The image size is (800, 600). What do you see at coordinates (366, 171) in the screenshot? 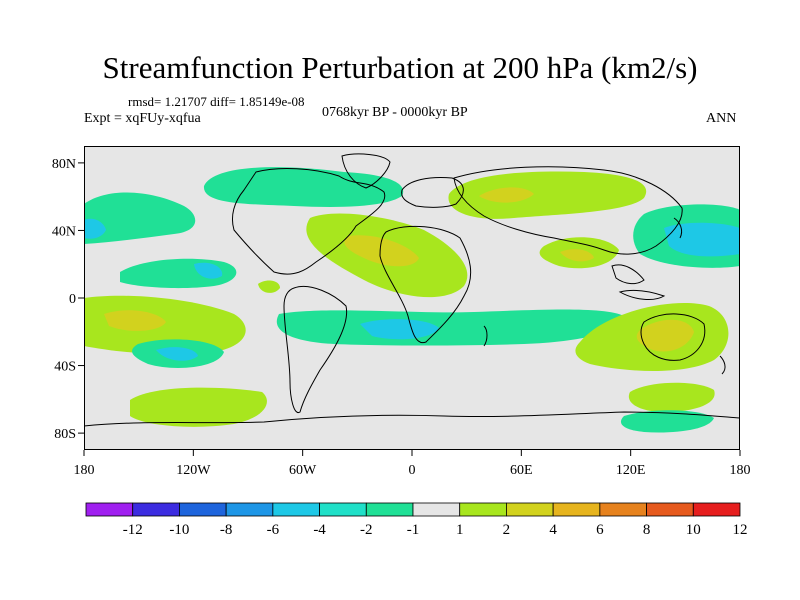
I see `coast-greenland` at bounding box center [366, 171].